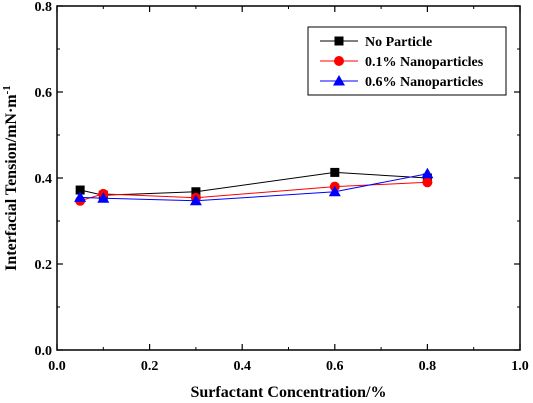 The width and height of the screenshot is (533, 403). Describe the element at coordinates (428, 366) in the screenshot. I see `x-tick-label: 0.8` at that location.